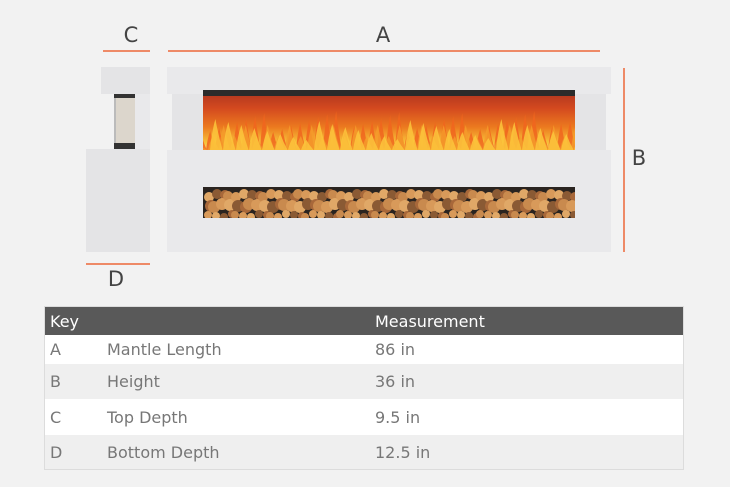 The width and height of the screenshot is (730, 487). I want to click on table-header: Key Measurement, so click(364, 320).